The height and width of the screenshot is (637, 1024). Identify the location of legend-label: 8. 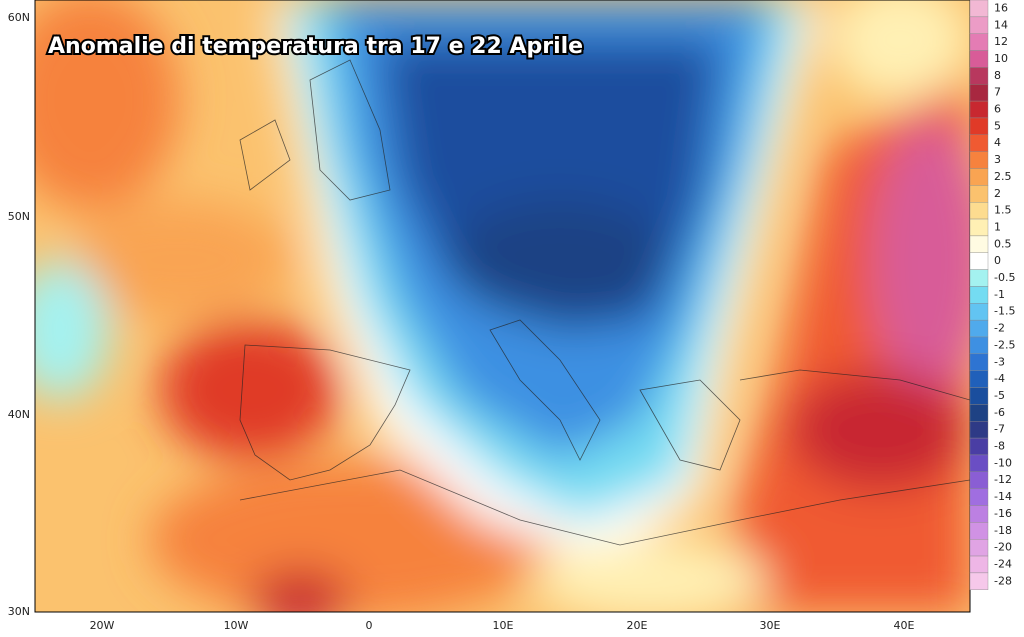
(997, 75).